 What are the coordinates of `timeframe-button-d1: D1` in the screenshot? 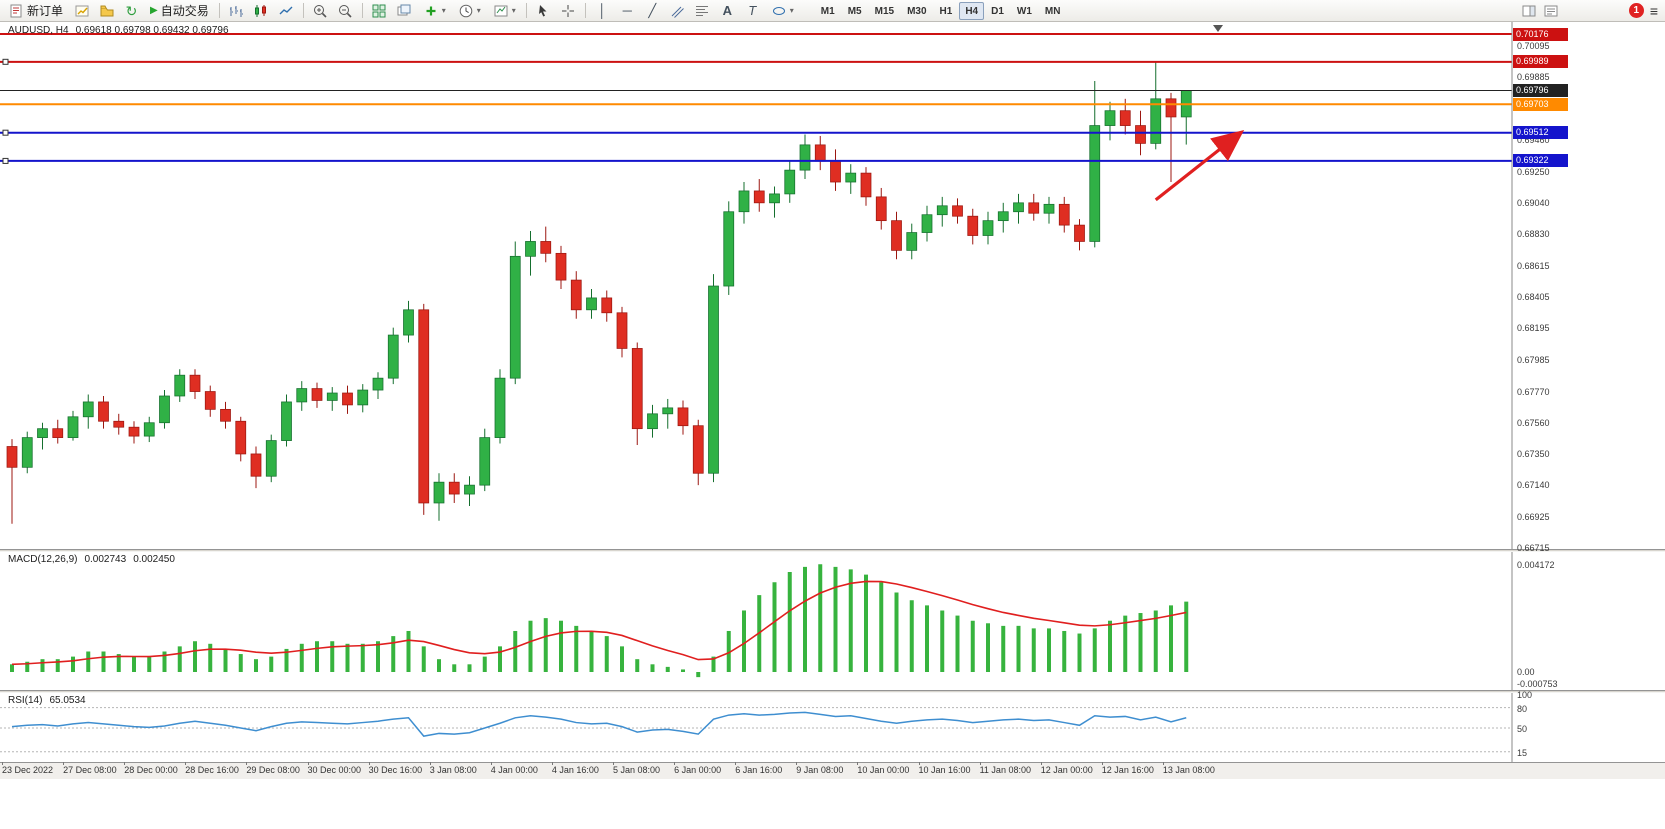 It's located at (997, 11).